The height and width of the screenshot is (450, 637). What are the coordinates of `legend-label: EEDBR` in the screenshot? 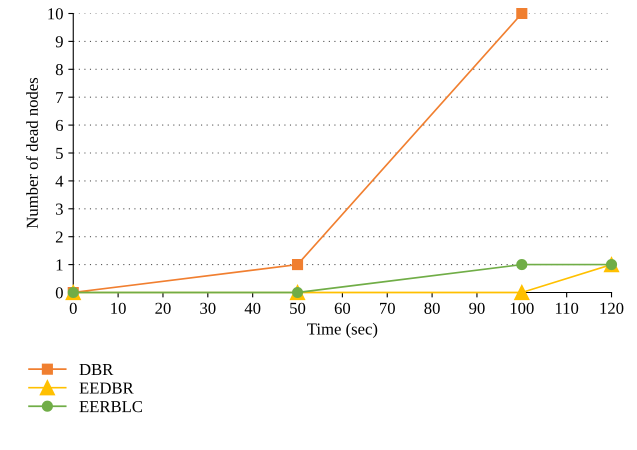 It's located at (107, 388).